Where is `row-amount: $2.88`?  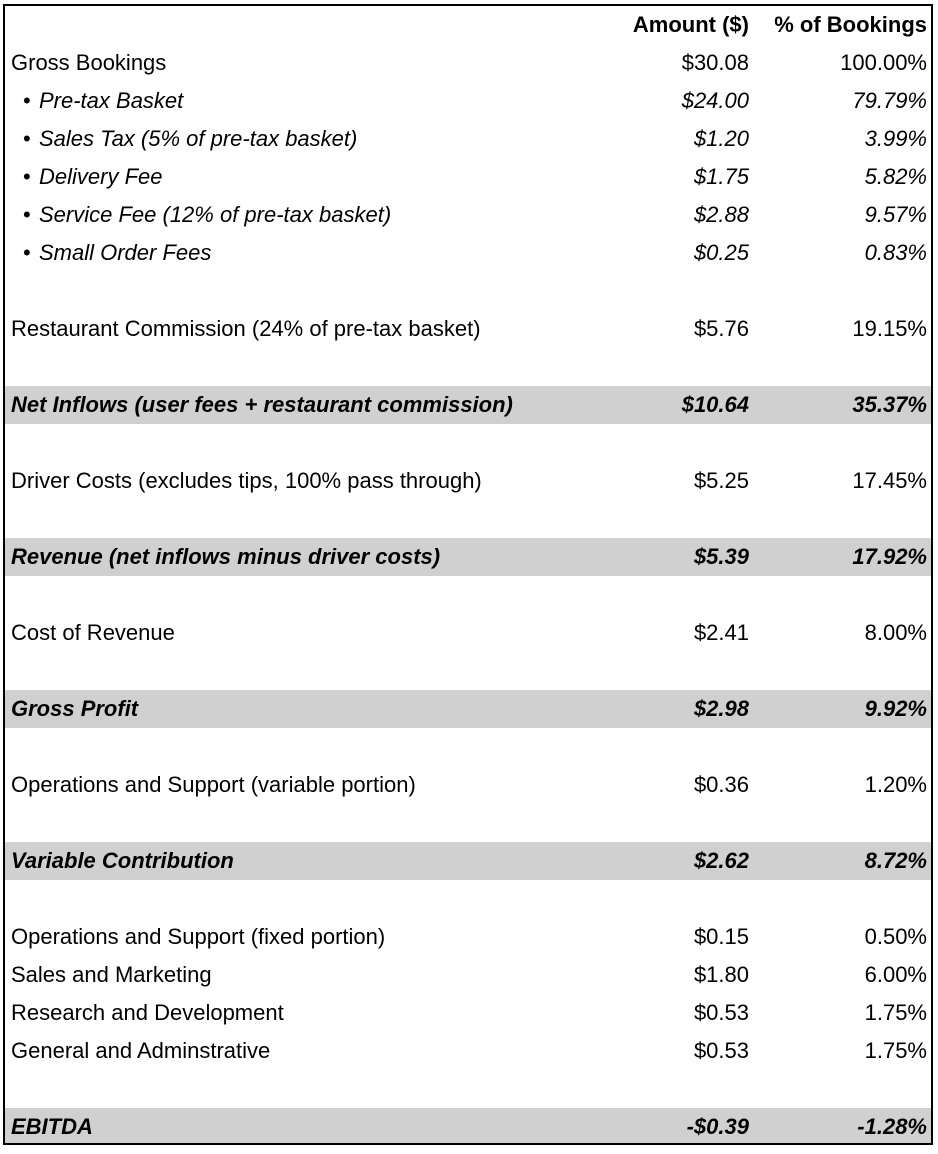
row-amount: $2.88 is located at coordinates (721, 214).